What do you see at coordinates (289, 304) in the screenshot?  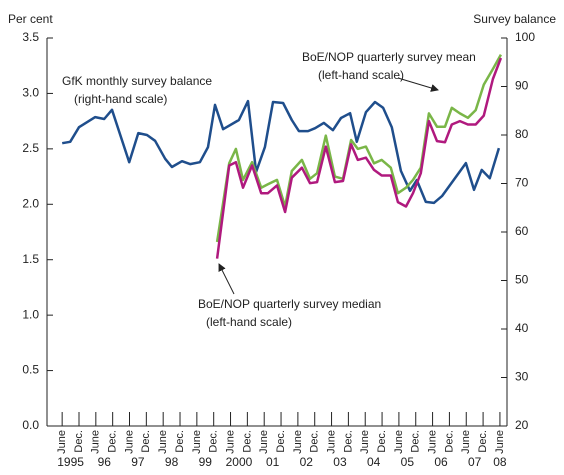 I see `annotation: BoE/NOP quarterly survey median` at bounding box center [289, 304].